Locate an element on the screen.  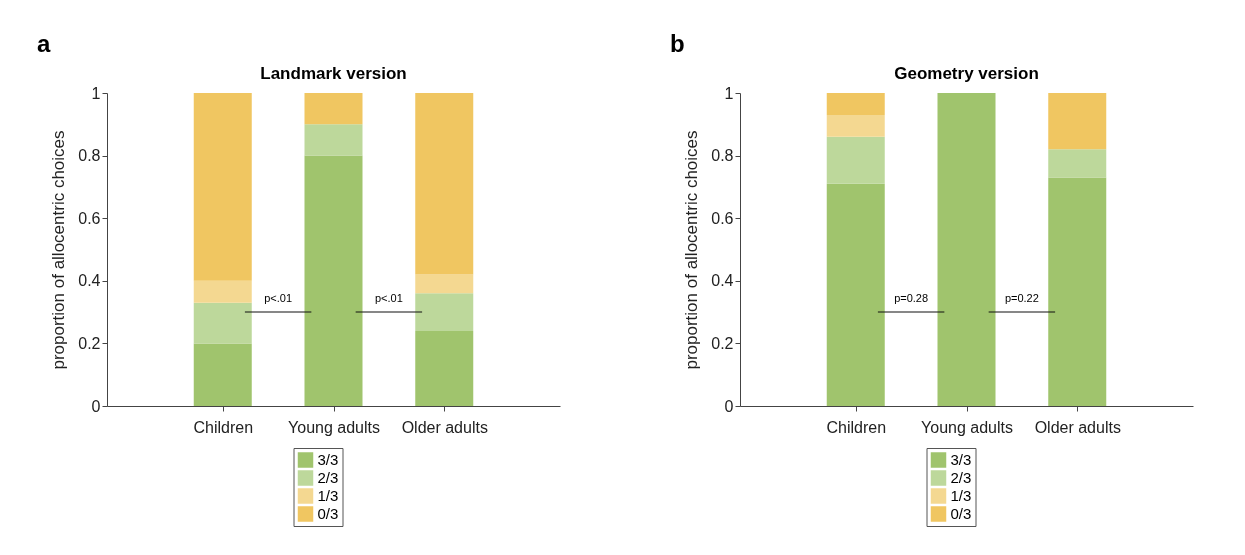
annotation: p=0.22 is located at coordinates (1021, 298).